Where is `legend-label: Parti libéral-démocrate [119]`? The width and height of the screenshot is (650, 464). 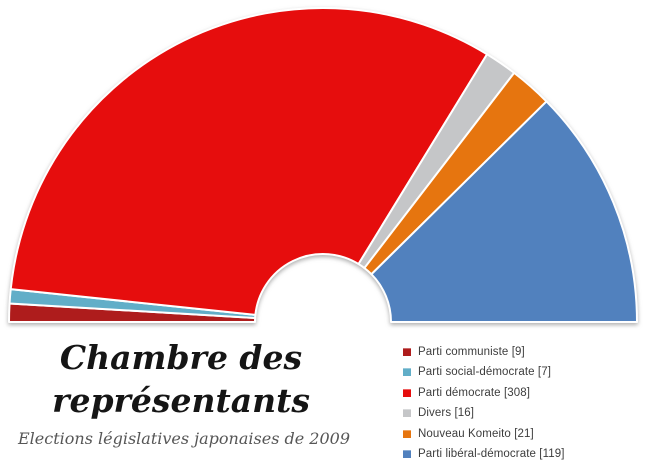 legend-label: Parti libéral-démocrate [119] is located at coordinates (491, 454).